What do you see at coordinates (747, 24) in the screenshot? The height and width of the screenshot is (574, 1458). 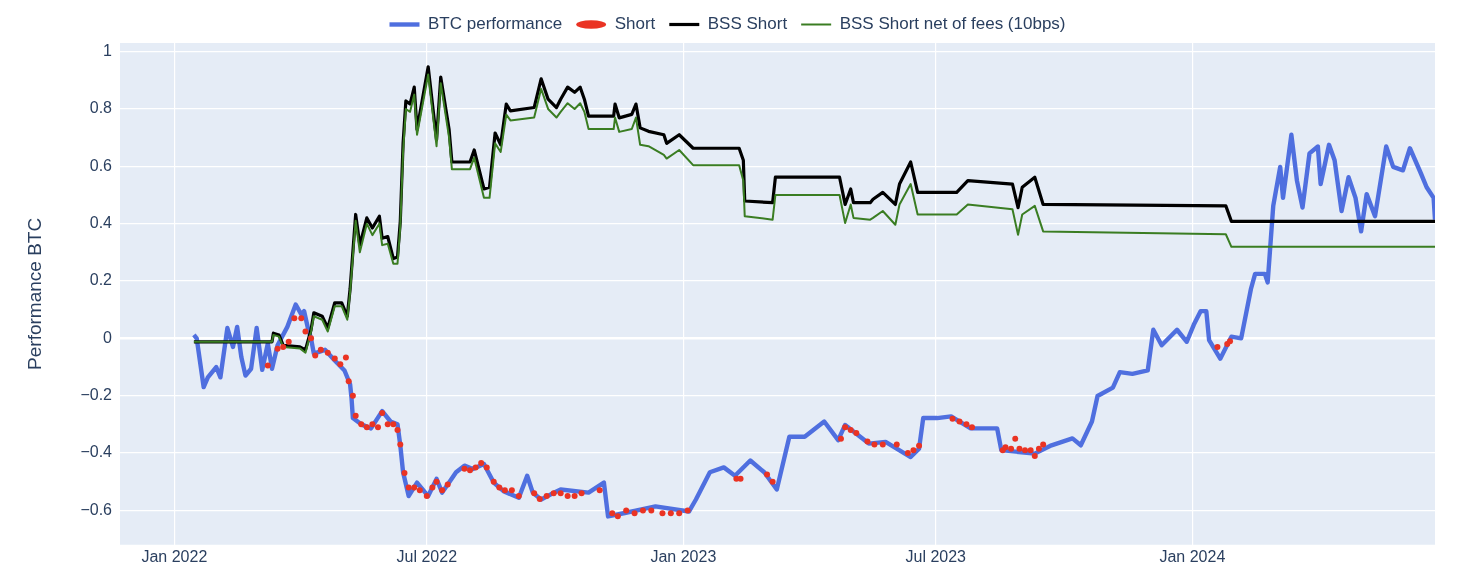 I see `legend-label: BSS Short` at bounding box center [747, 24].